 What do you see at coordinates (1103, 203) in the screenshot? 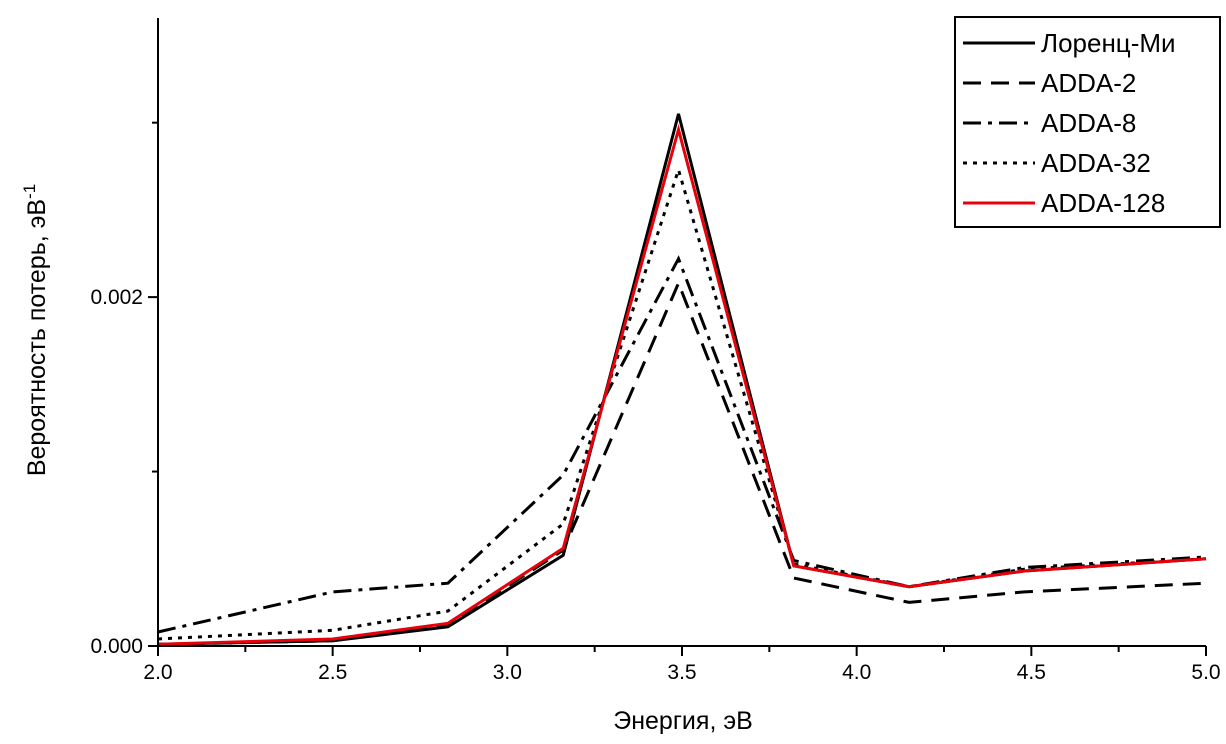
I see `legend-label: ADDA-128` at bounding box center [1103, 203].